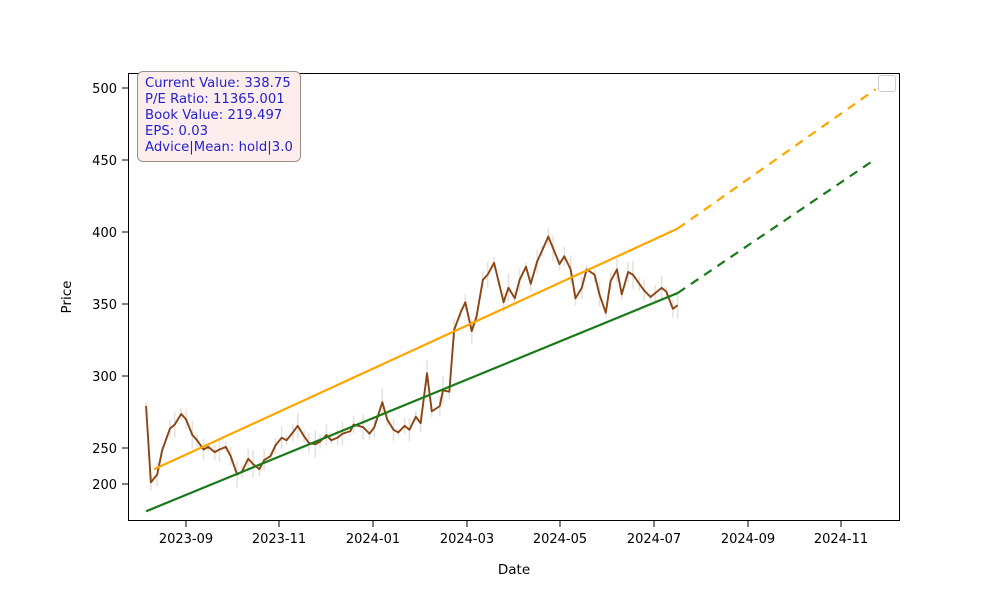 This screenshot has height=600, width=1000. What do you see at coordinates (887, 83) in the screenshot?
I see `chart-legend` at bounding box center [887, 83].